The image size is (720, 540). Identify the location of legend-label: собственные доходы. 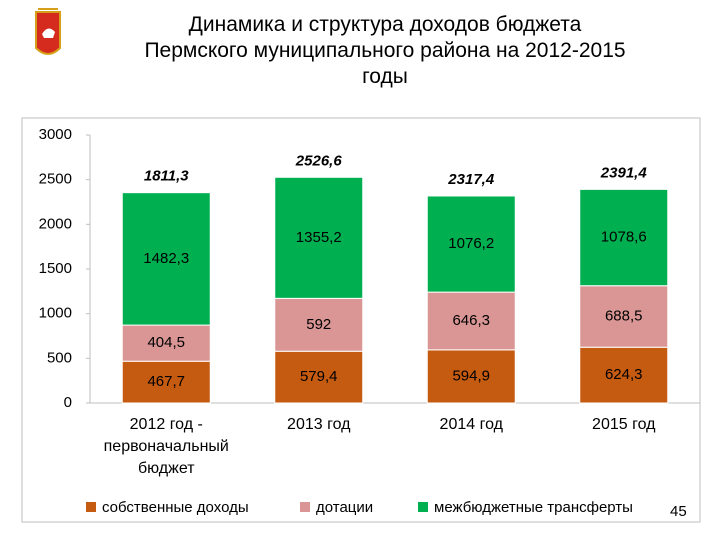
(175, 507).